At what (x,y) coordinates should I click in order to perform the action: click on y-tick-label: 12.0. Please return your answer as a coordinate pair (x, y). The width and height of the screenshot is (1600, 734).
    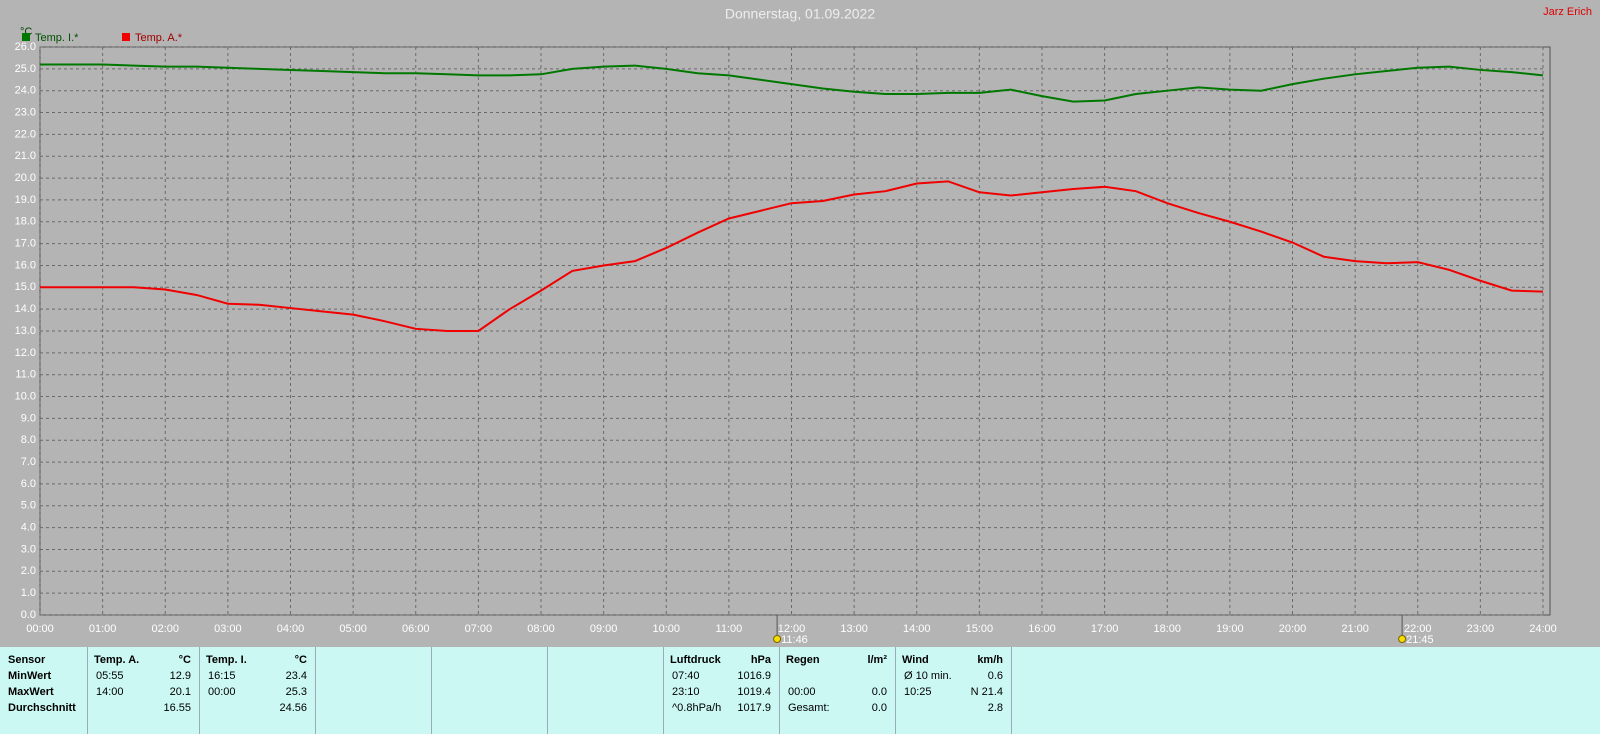
    Looking at the image, I should click on (25, 353).